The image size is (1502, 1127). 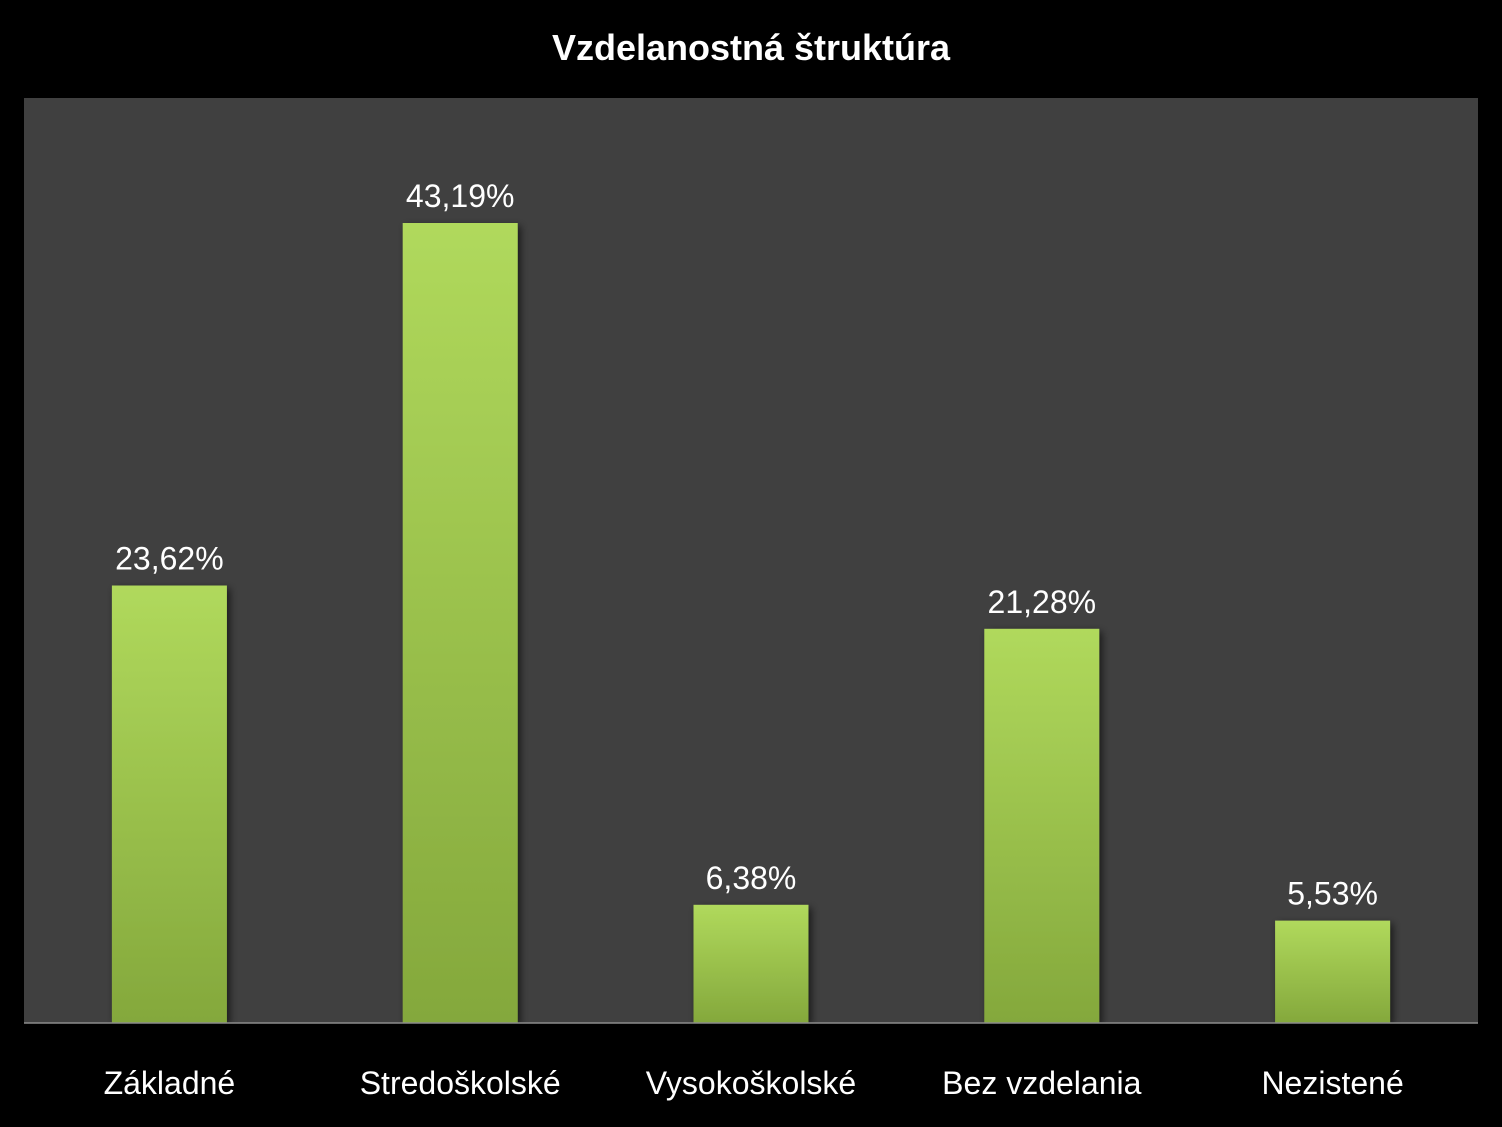 What do you see at coordinates (1041, 1083) in the screenshot?
I see `category-label-3: Bez vzdelania` at bounding box center [1041, 1083].